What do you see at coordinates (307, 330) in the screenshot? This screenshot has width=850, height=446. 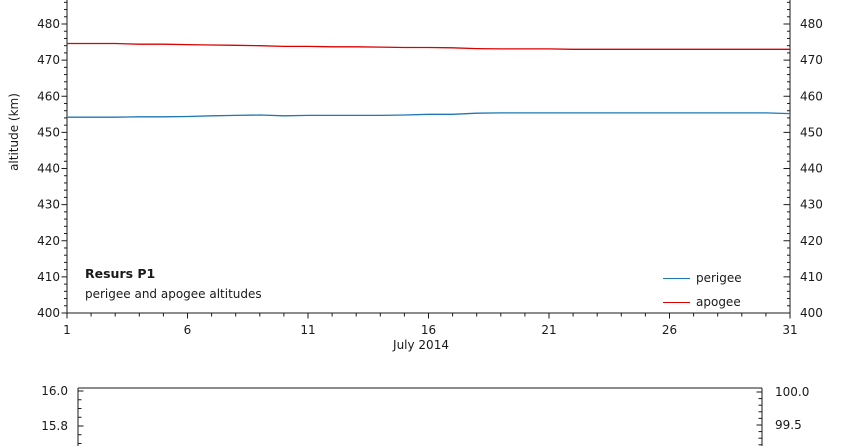 I see `svg-text: 11` at bounding box center [307, 330].